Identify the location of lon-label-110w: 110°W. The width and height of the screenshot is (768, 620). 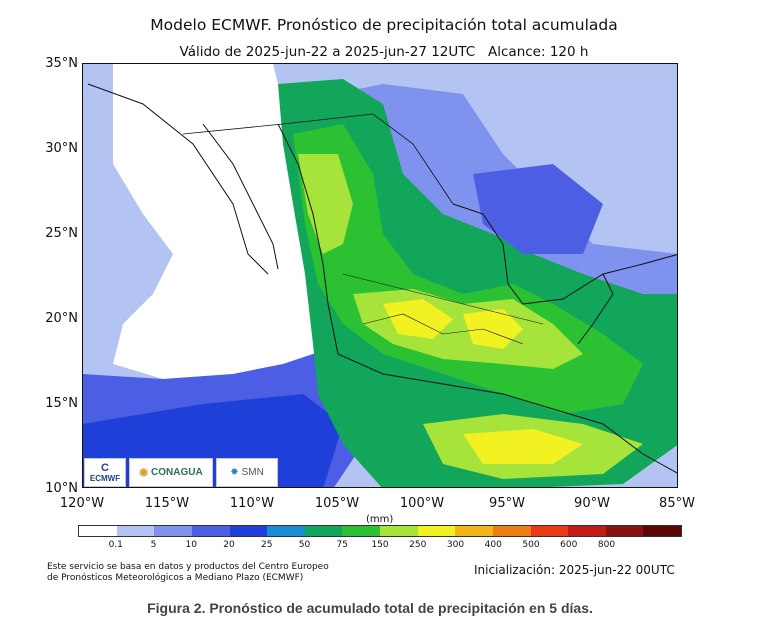
(252, 503).